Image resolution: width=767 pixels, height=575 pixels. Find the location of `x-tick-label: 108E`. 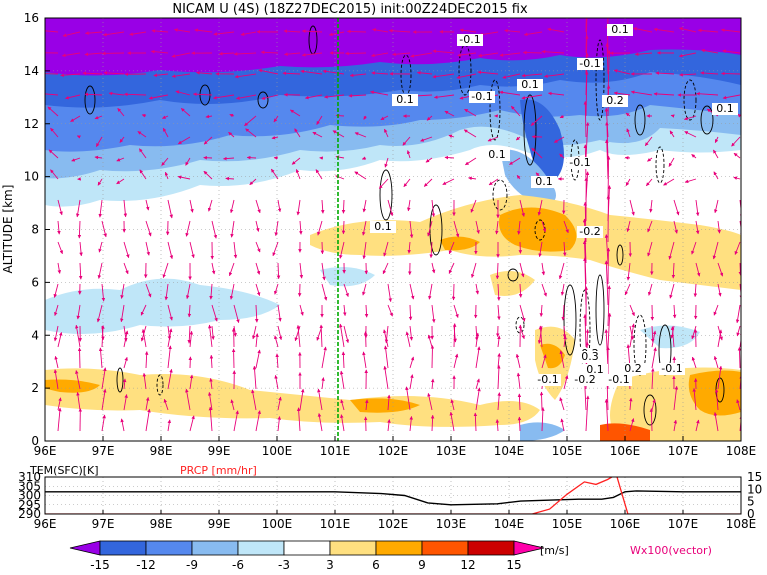

x-tick-label: 108E is located at coordinates (741, 451).